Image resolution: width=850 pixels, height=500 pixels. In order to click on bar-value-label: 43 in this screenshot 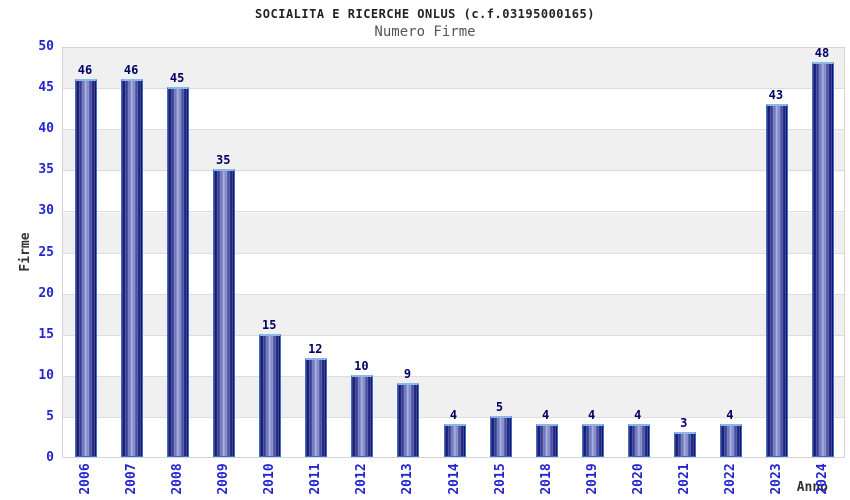, I will do `click(776, 95)`.